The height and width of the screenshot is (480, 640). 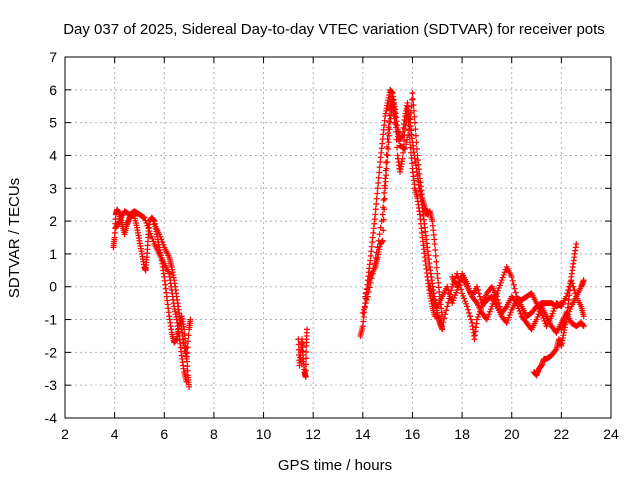 What do you see at coordinates (51, 418) in the screenshot?
I see `y-tick-label: -4` at bounding box center [51, 418].